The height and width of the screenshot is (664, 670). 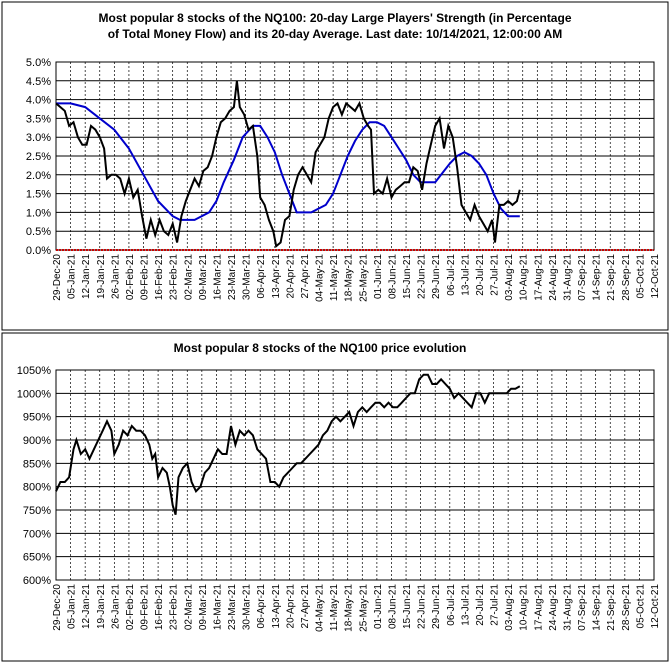 What do you see at coordinates (130, 277) in the screenshot?
I see `x-tick-label: 02-Feb-21` at bounding box center [130, 277].